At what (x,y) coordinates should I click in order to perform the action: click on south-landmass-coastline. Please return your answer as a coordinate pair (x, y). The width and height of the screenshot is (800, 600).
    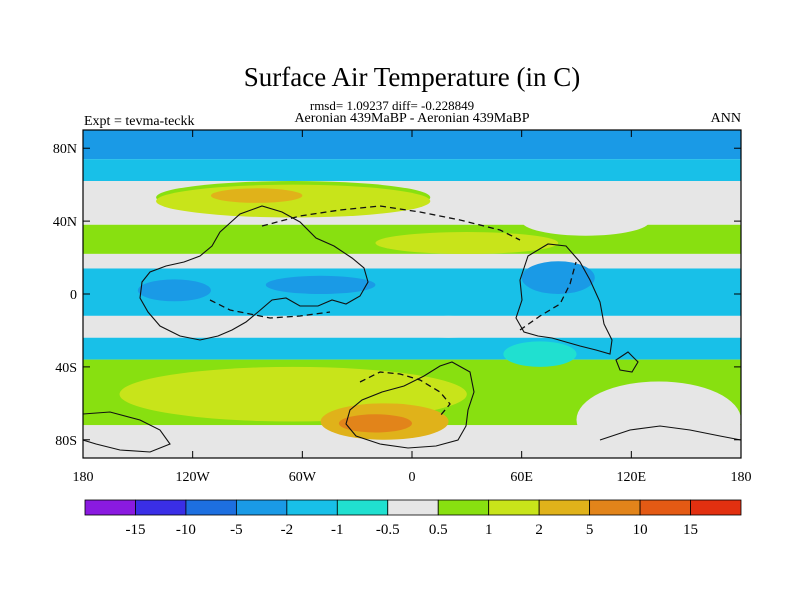
    Looking at the image, I should click on (410, 405).